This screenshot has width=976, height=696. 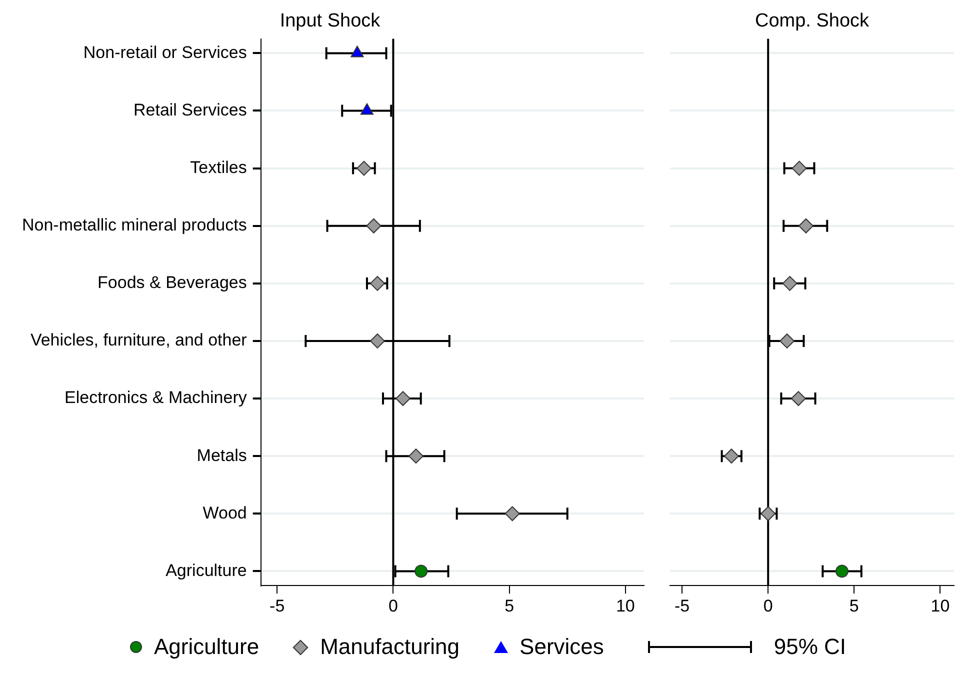 I want to click on y-tick-label: Wood, so click(x=224, y=512).